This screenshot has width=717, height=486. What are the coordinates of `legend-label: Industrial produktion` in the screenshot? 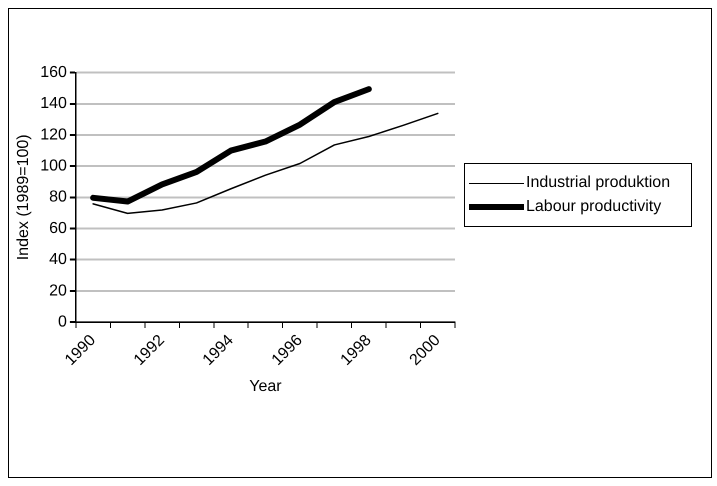 It's located at (598, 183).